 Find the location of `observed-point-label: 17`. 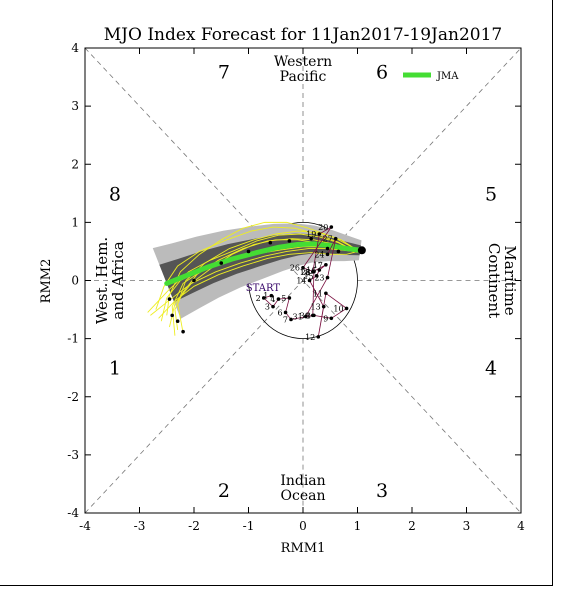

observed-point-label: 17 is located at coordinates (318, 265).